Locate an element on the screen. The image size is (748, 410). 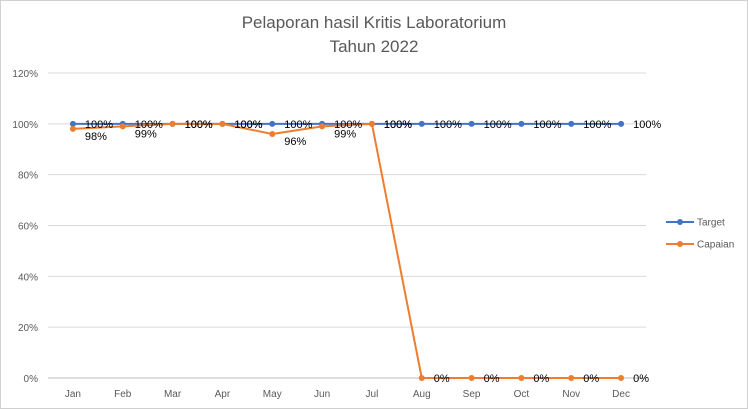
x-tick-label: Dec is located at coordinates (621, 394).